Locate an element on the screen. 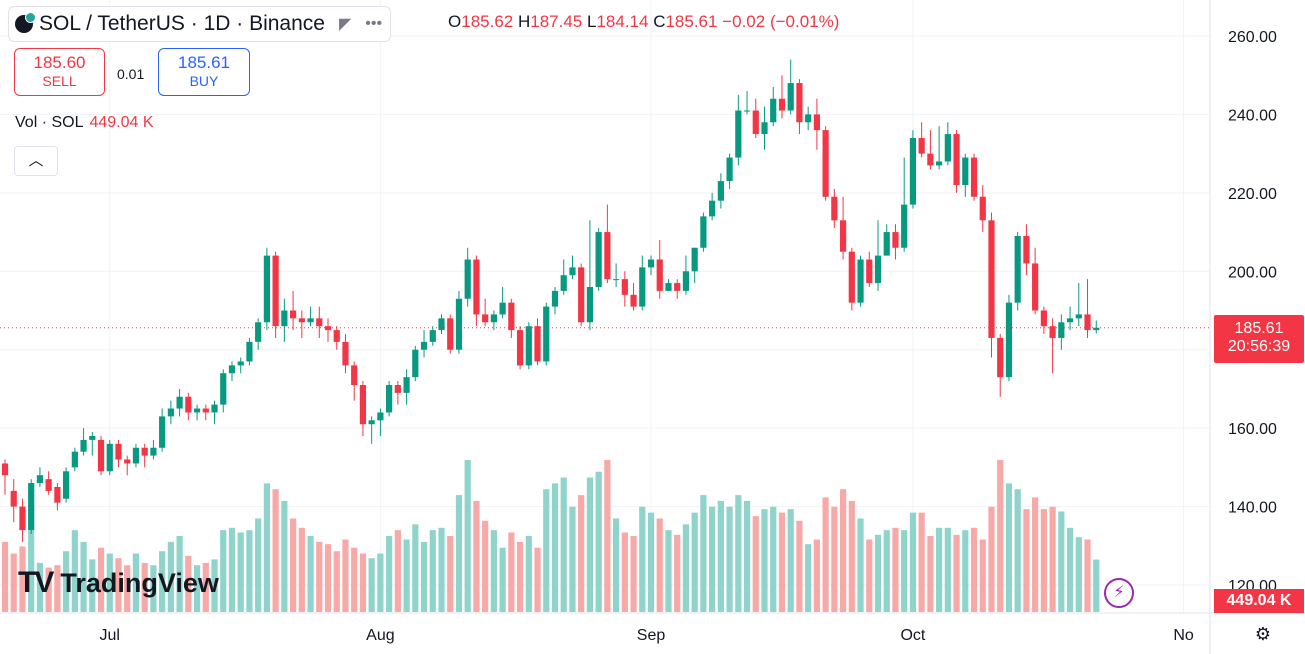  ohlc-close-label: C is located at coordinates (659, 21).